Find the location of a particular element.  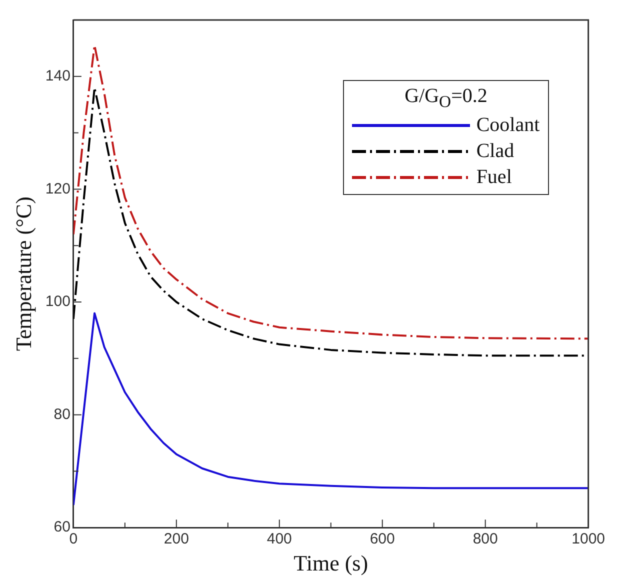

x-tick-label: 600 is located at coordinates (382, 539).